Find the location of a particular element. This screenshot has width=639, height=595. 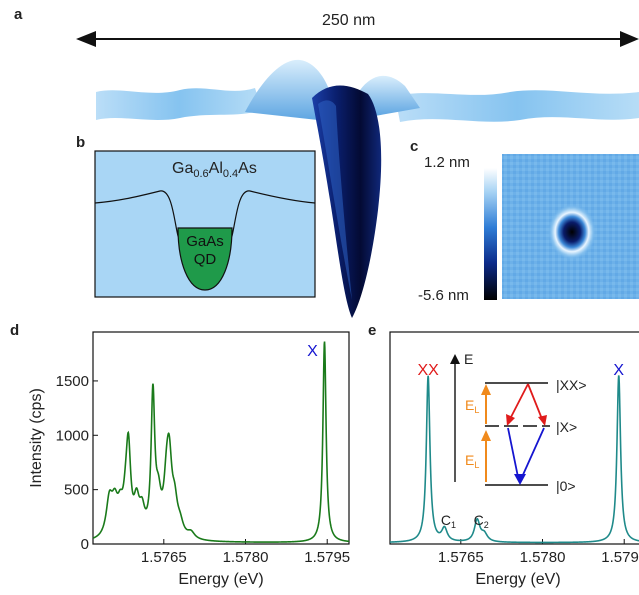

barrier-al: Al is located at coordinates (215, 168).